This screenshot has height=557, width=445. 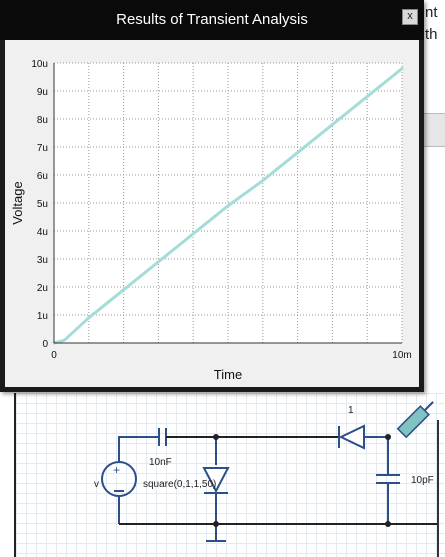 I want to click on background-text-bottom: th, so click(x=431, y=34).